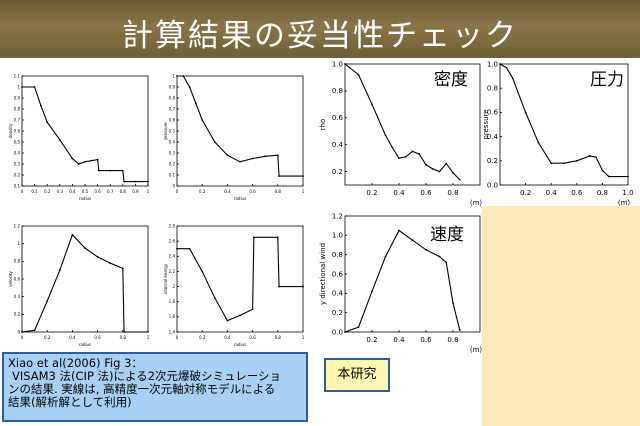 The height and width of the screenshot is (426, 640). What do you see at coordinates (323, 124) in the screenshot?
I see `y-axis-label: rho` at bounding box center [323, 124].